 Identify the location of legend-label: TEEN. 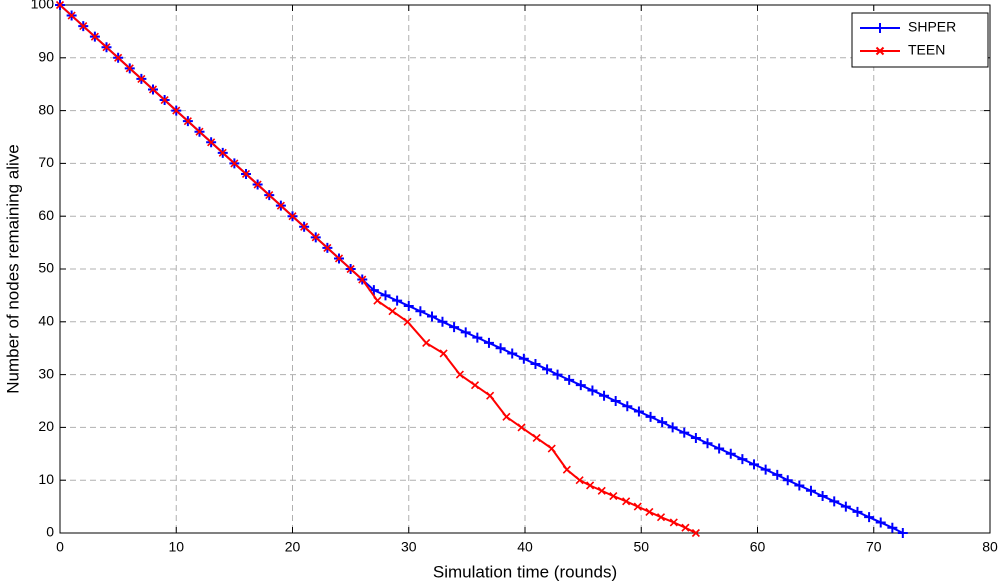
(926, 50).